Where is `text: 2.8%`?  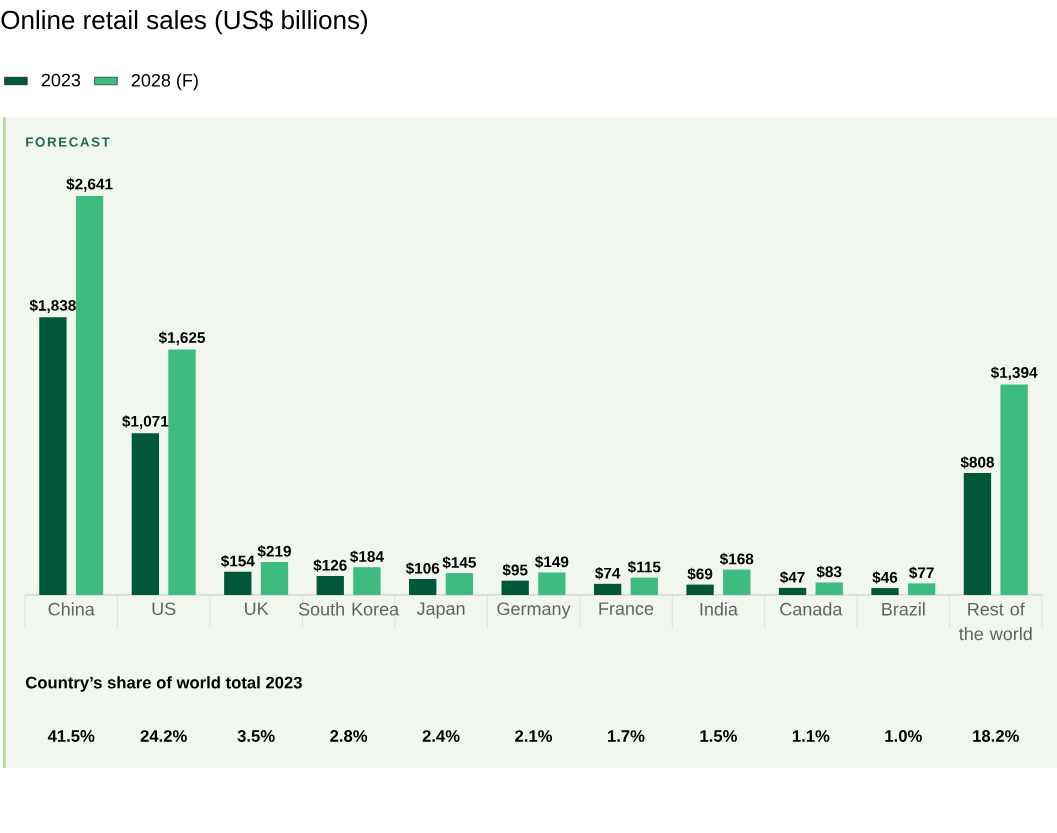 text: 2.8% is located at coordinates (349, 736).